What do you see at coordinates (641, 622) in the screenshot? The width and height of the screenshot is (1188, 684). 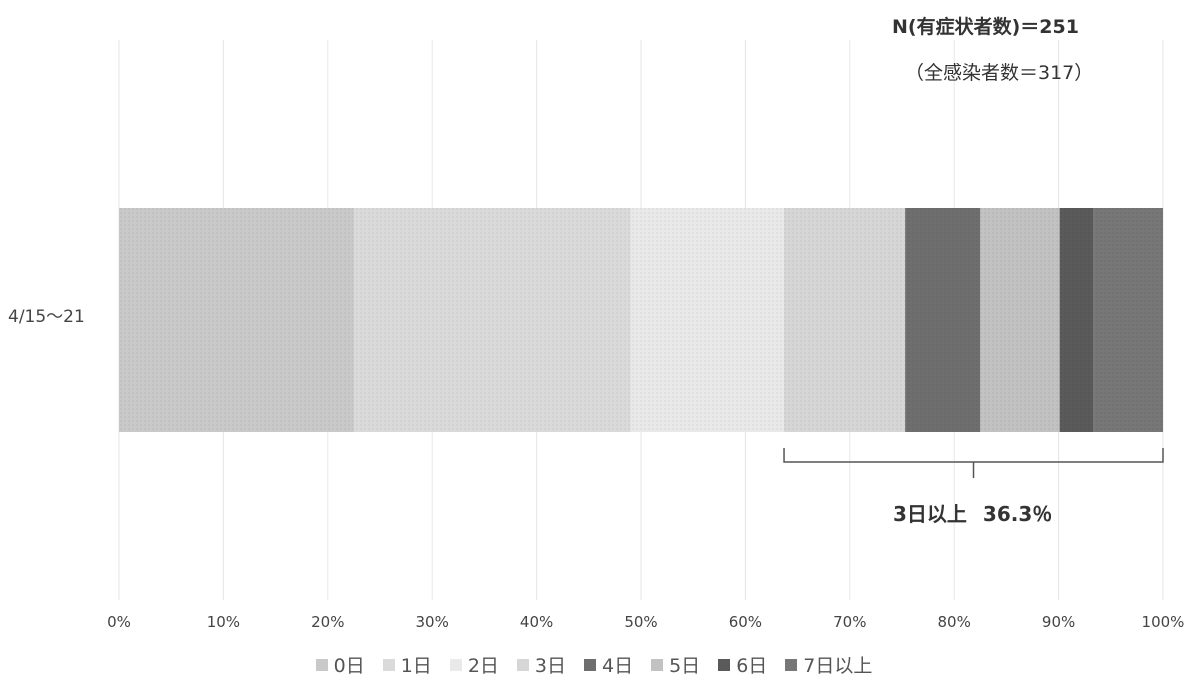 I see `x-tick-label: 50%` at bounding box center [641, 622].